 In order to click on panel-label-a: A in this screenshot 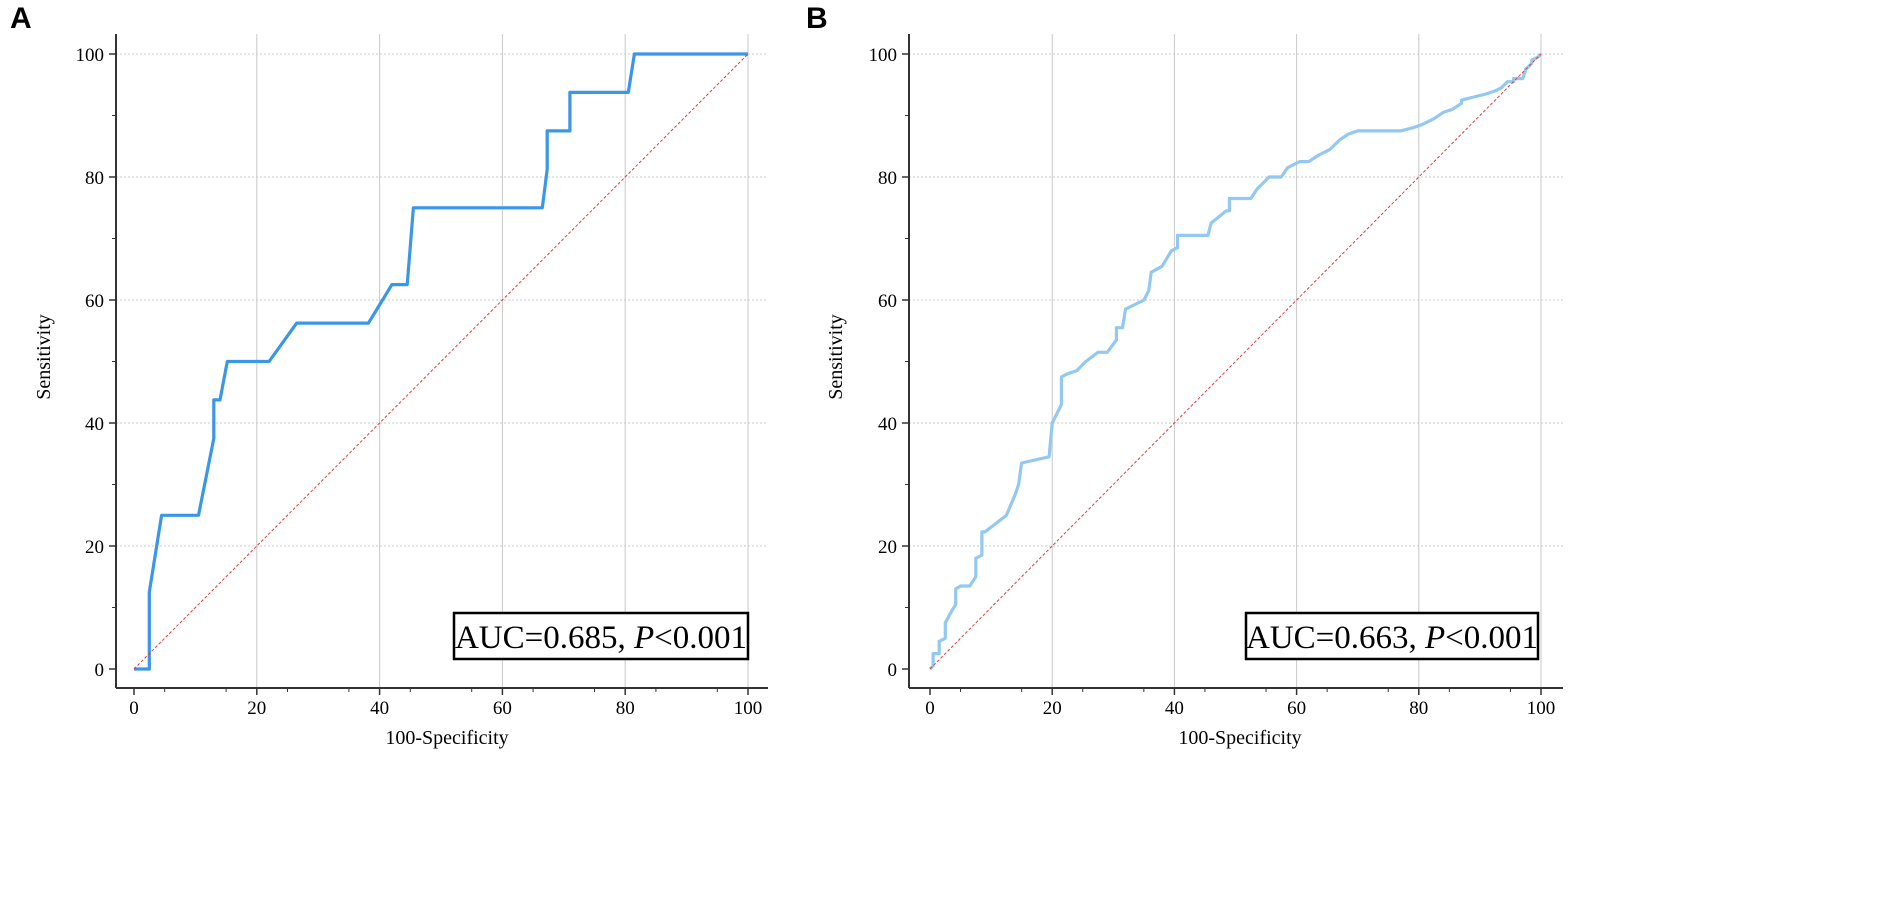, I will do `click(21, 18)`.